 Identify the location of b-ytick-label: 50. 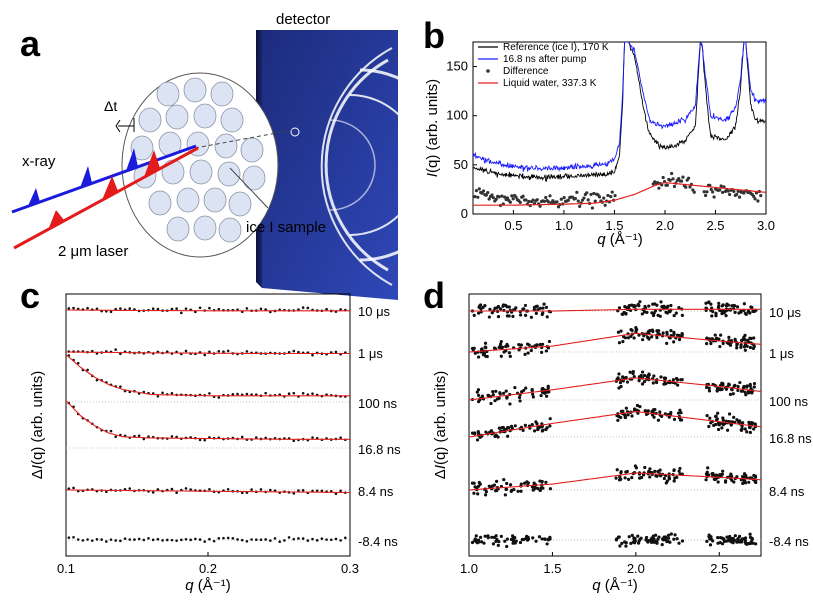
(461, 164).